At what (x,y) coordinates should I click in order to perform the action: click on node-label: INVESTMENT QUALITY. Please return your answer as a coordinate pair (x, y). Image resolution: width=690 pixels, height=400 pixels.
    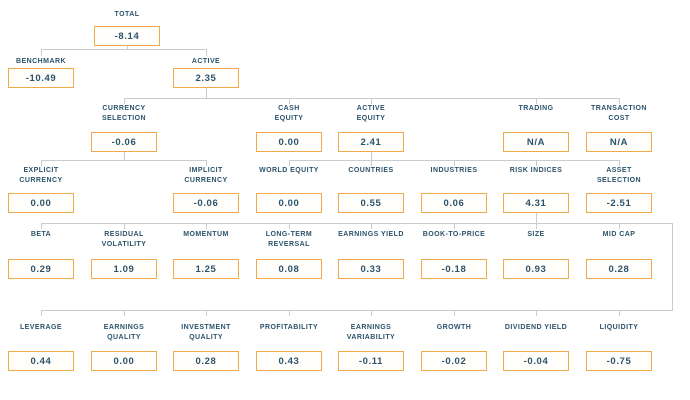
    Looking at the image, I should click on (206, 332).